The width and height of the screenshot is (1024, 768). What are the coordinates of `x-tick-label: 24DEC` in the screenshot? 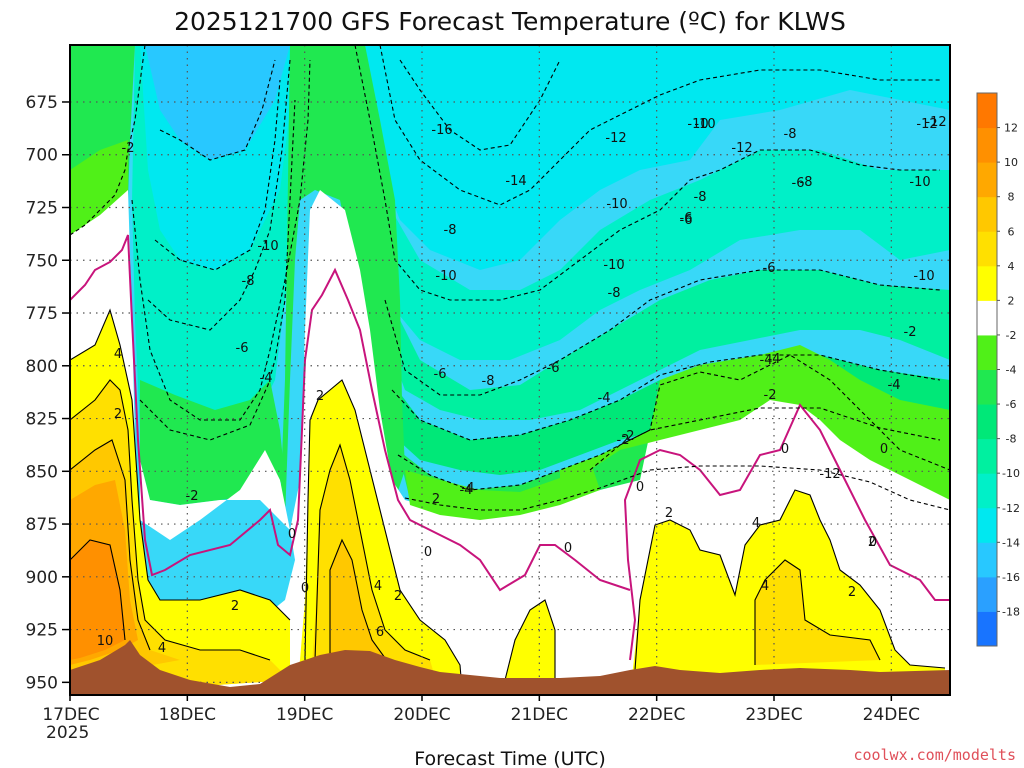 It's located at (891, 715).